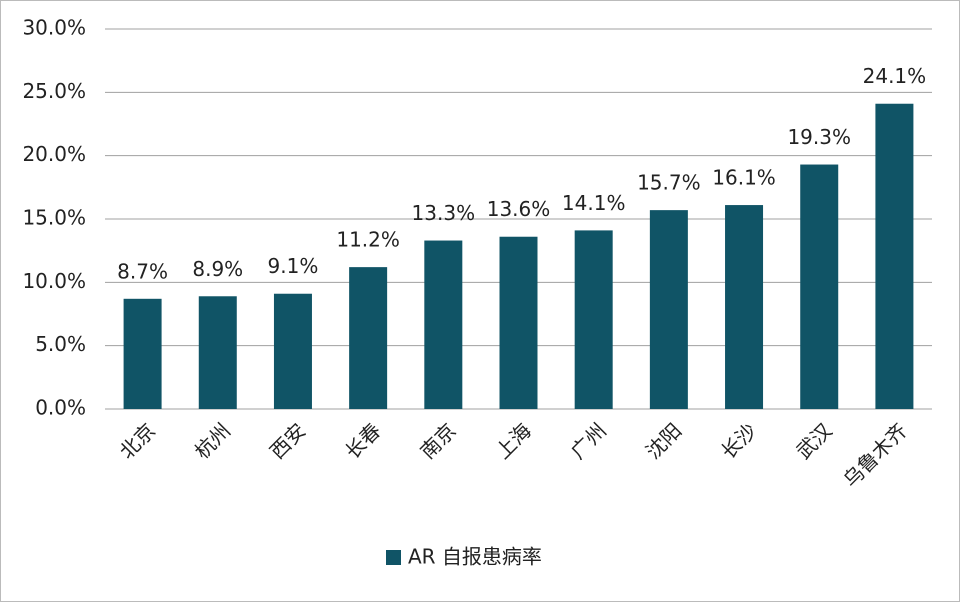 The image size is (960, 602). What do you see at coordinates (142, 271) in the screenshot?
I see `data-label: 8.7%` at bounding box center [142, 271].